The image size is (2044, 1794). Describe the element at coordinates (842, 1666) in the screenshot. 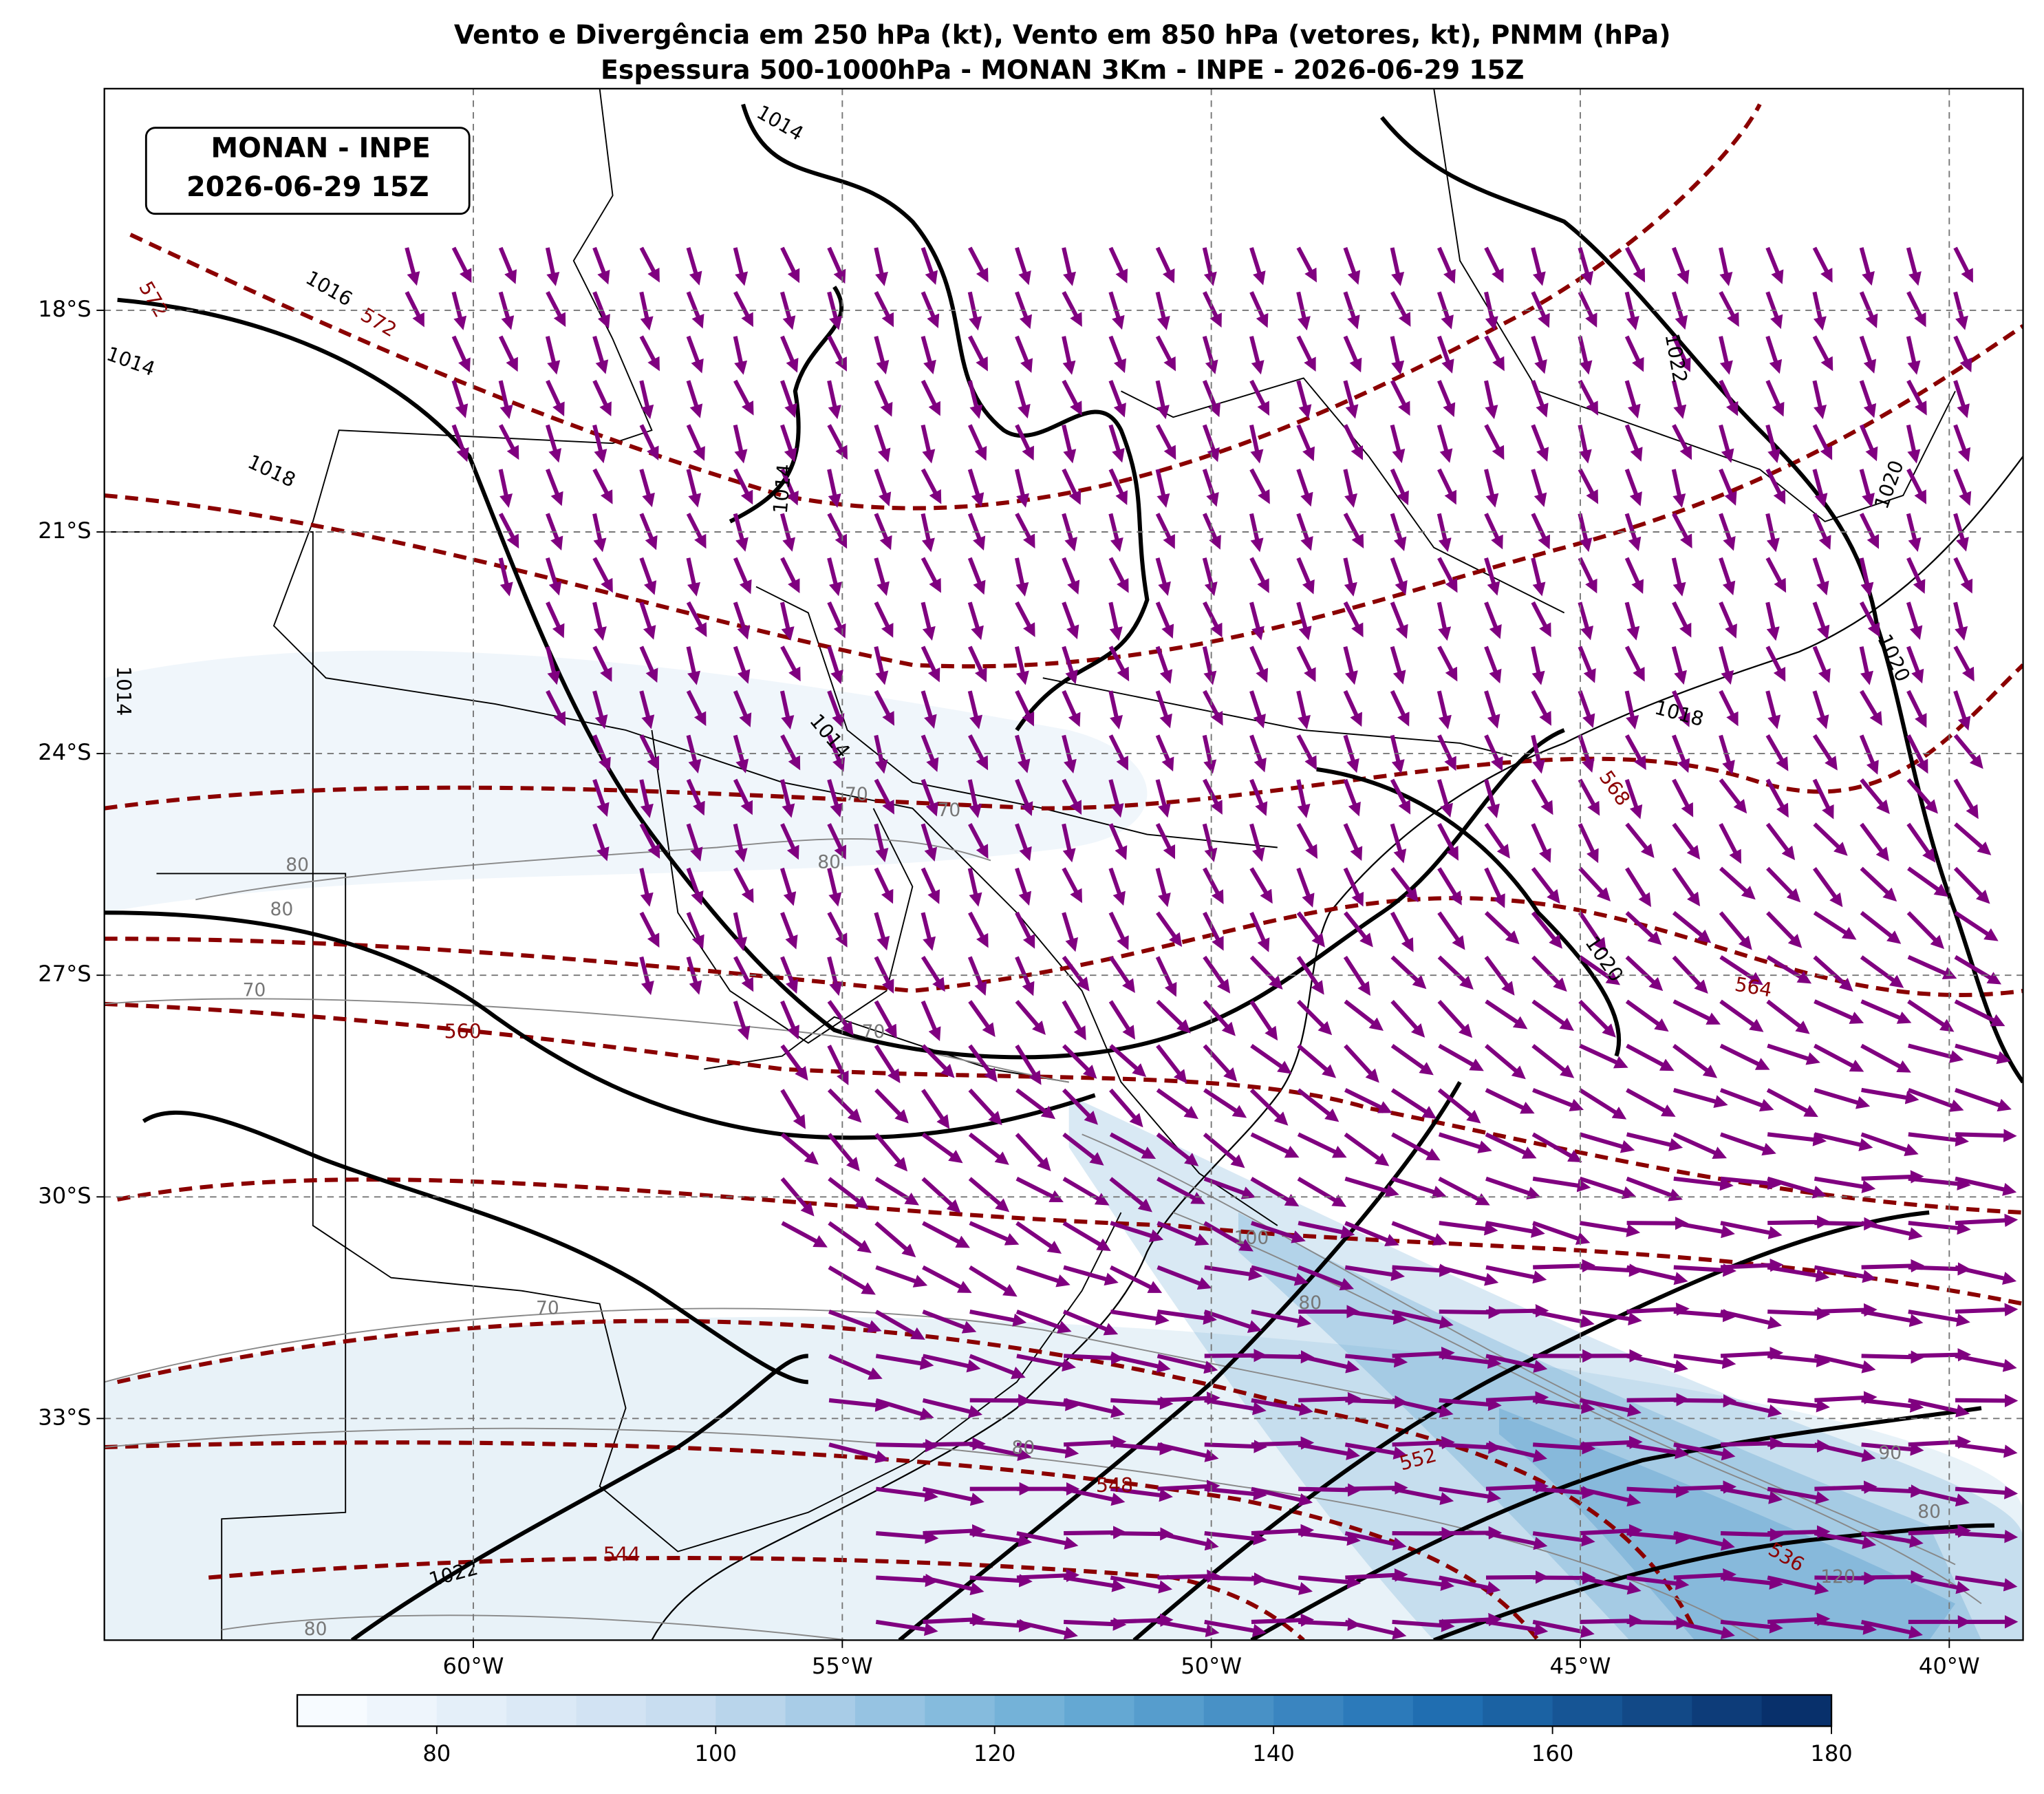

I see `x-tick-label: 55°W` at that location.